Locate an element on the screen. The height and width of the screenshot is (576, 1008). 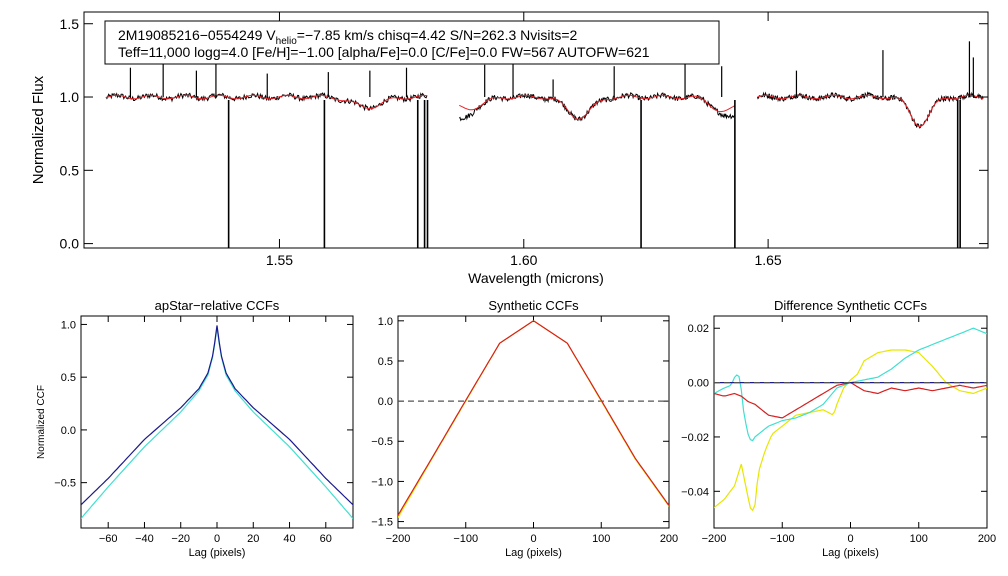
series-line-cyan is located at coordinates (850, 384).